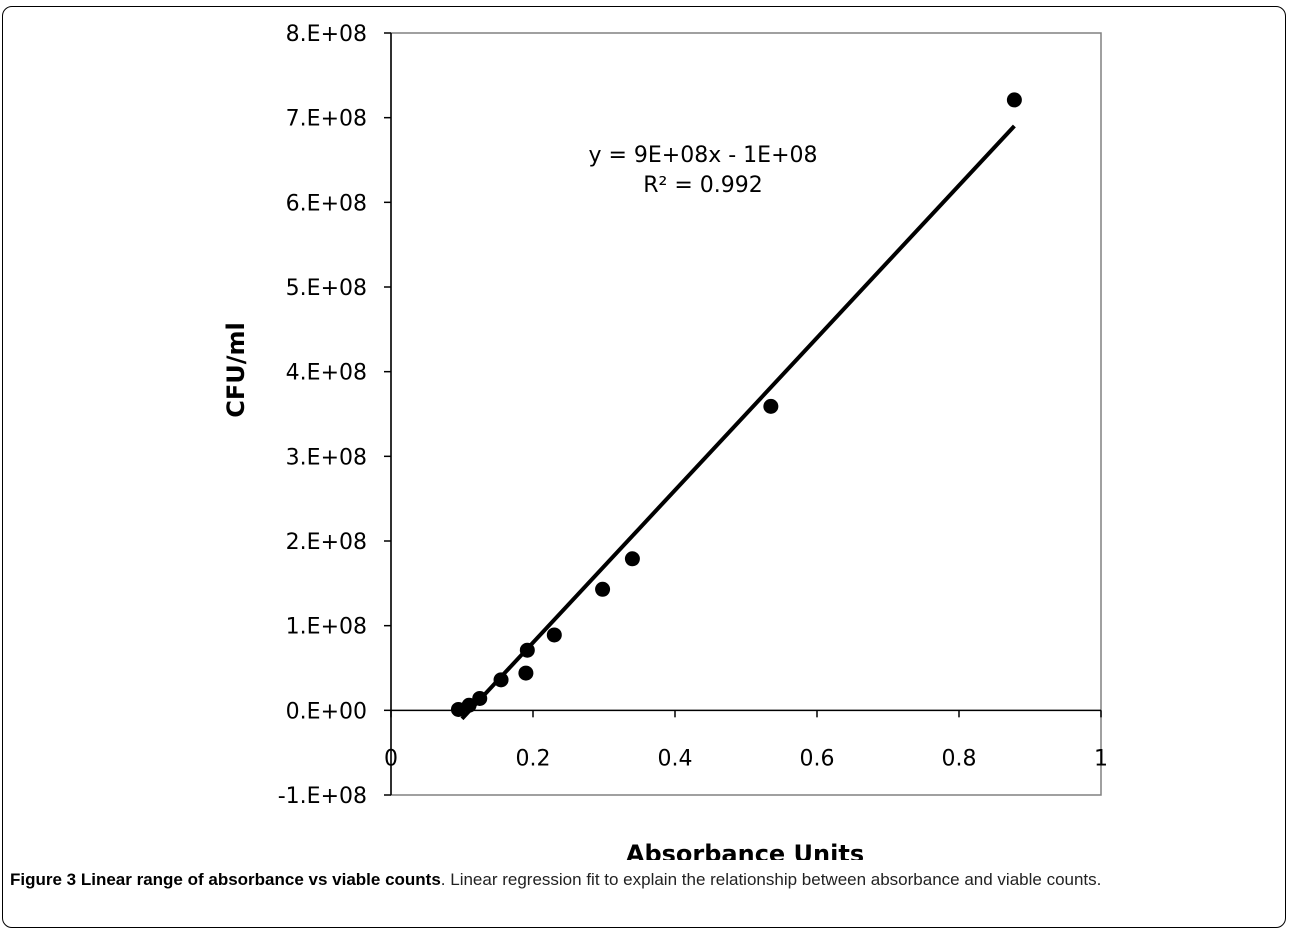 Image resolution: width=1290 pixels, height=930 pixels. Describe the element at coordinates (326, 457) in the screenshot. I see `y-tick-label: 3.E+08` at that location.